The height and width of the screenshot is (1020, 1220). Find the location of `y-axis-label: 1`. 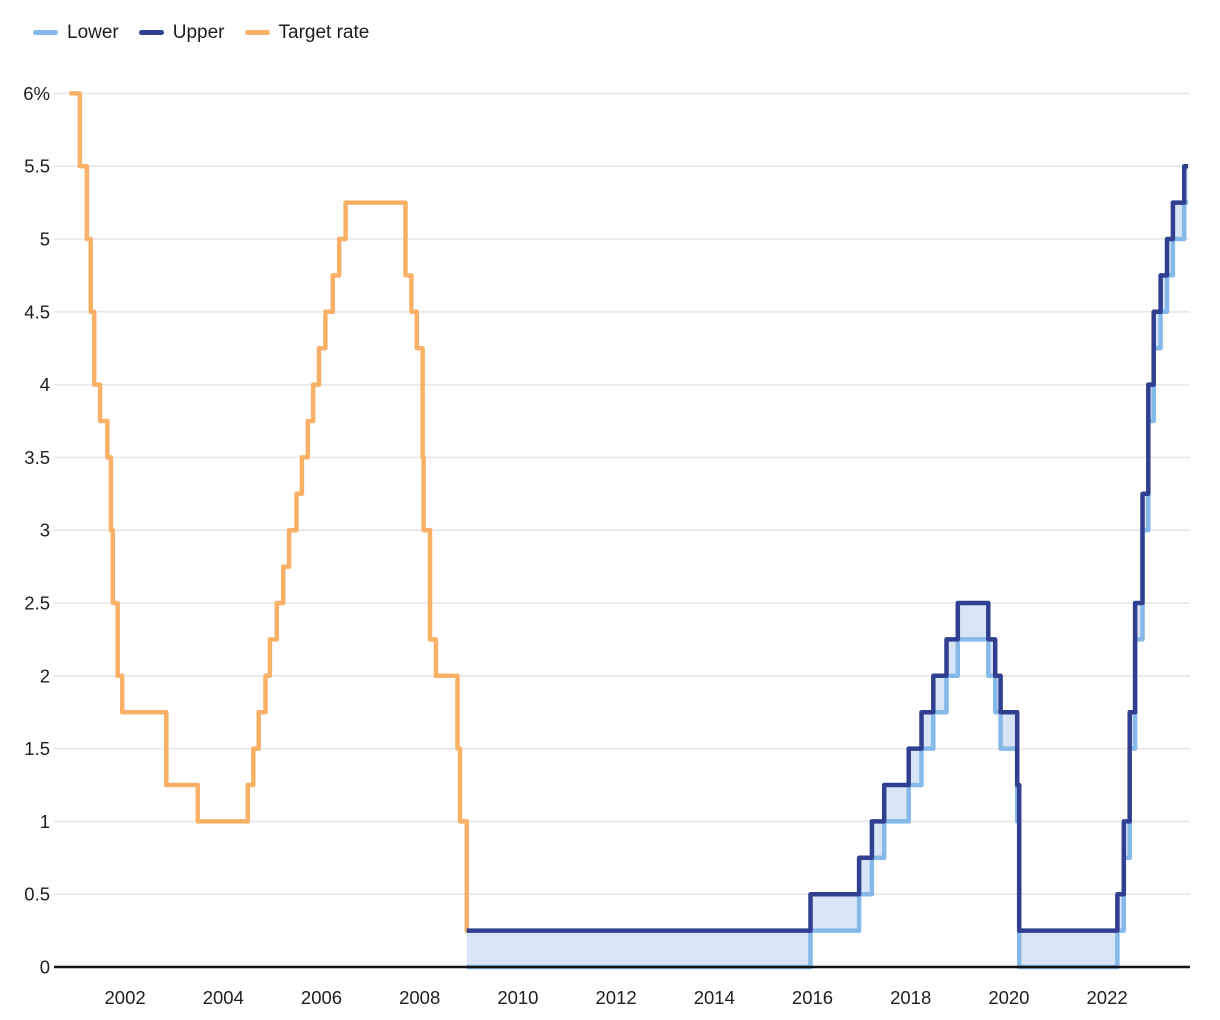

y-axis-label: 1 is located at coordinates (45, 821).